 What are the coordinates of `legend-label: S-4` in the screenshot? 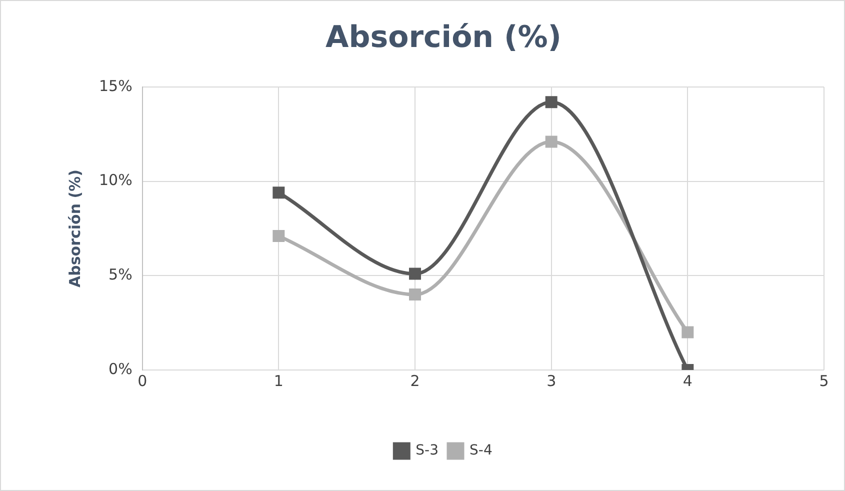 It's located at (481, 450).